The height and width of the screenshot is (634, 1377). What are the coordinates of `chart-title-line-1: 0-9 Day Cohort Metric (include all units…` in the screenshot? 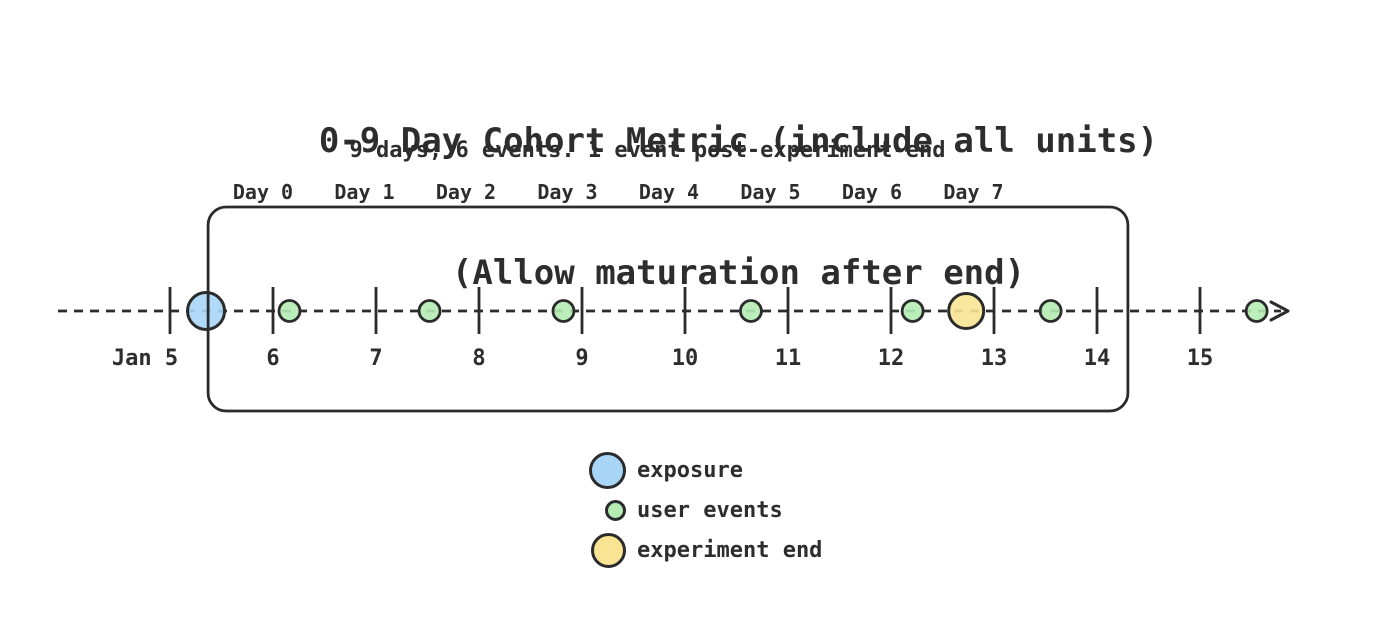 It's located at (738, 141).